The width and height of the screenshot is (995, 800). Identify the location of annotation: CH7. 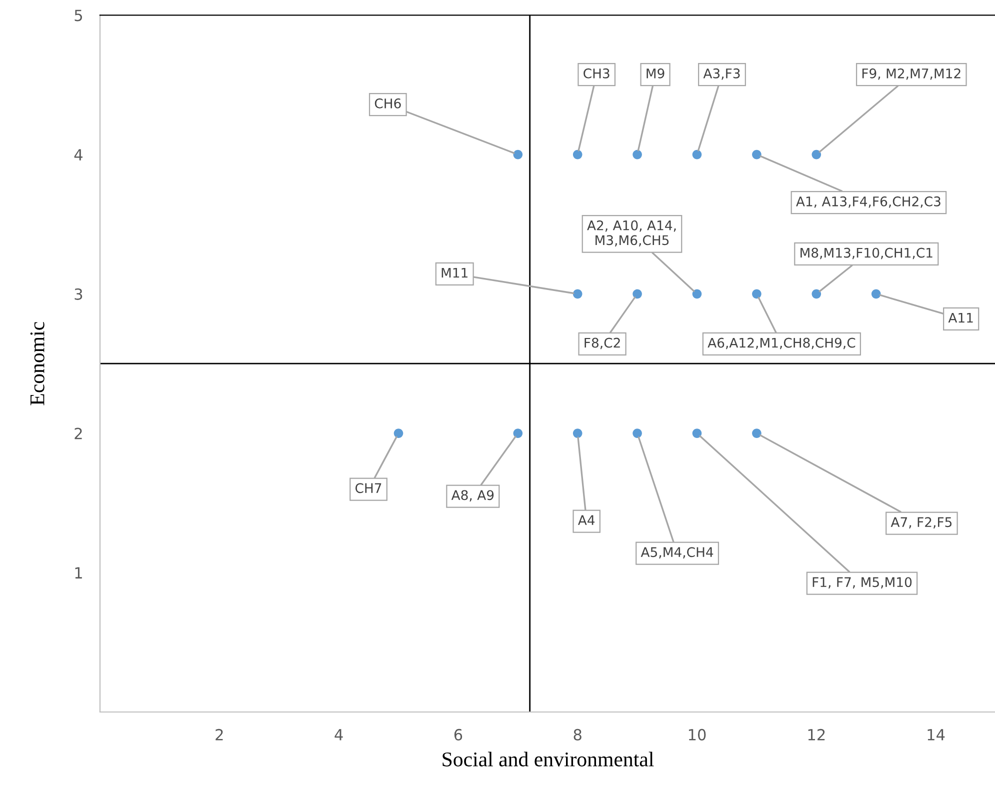
(368, 488).